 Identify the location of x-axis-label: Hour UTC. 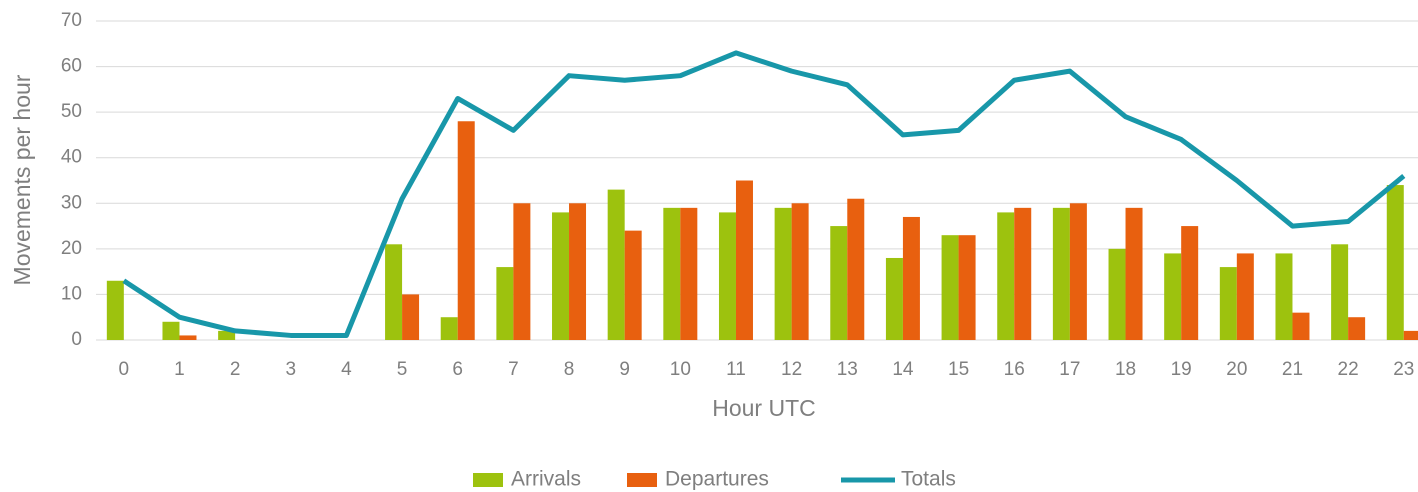
(764, 408).